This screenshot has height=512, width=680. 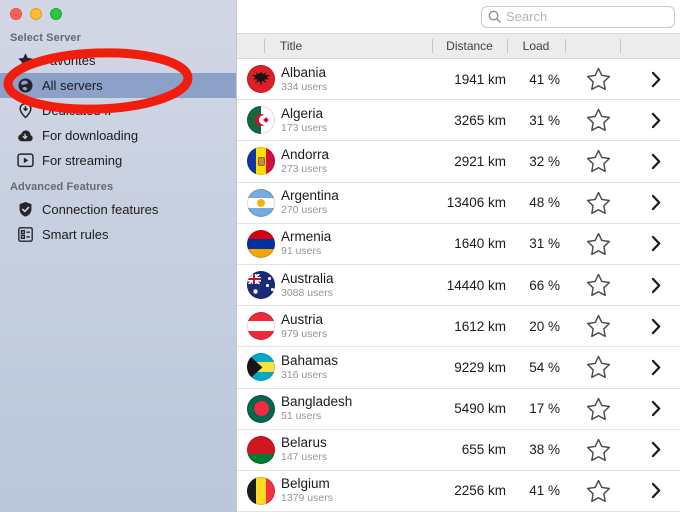 I want to click on server-distance: 3265 km, so click(x=480, y=120).